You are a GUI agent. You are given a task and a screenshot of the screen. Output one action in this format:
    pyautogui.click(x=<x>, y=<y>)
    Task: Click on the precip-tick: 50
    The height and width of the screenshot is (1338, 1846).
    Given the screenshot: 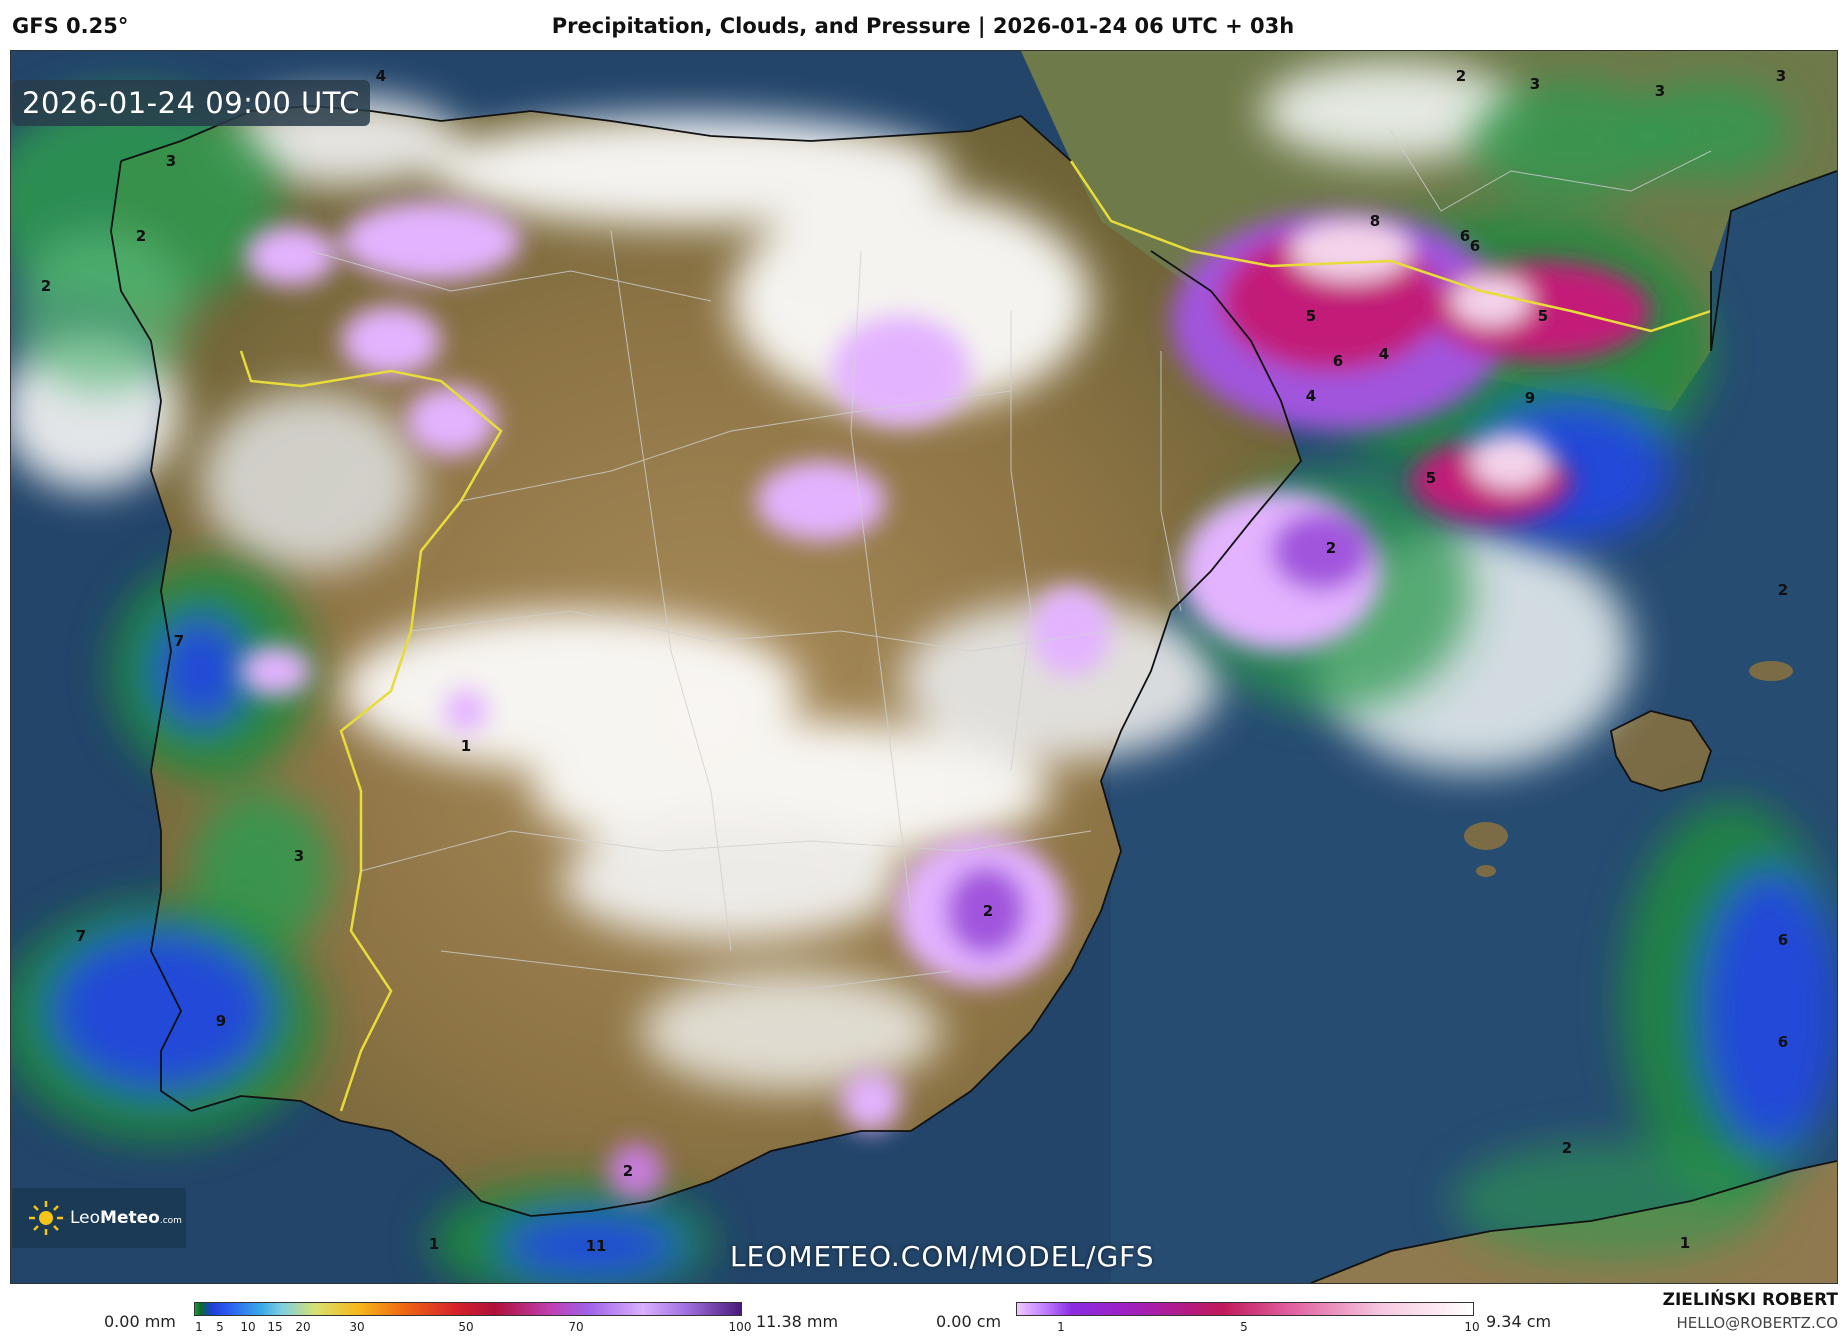 What is the action you would take?
    pyautogui.click(x=466, y=1327)
    